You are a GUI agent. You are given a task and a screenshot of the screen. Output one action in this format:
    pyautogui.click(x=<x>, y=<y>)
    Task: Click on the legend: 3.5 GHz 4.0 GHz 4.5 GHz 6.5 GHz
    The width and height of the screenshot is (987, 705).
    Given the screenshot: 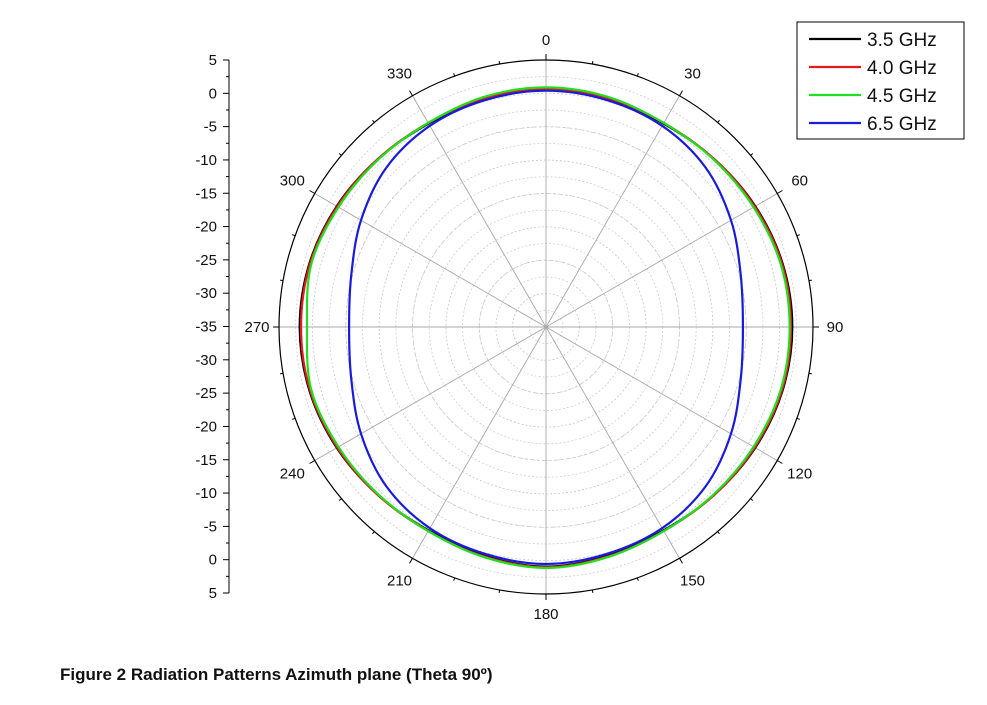 What is the action you would take?
    pyautogui.click(x=880, y=80)
    